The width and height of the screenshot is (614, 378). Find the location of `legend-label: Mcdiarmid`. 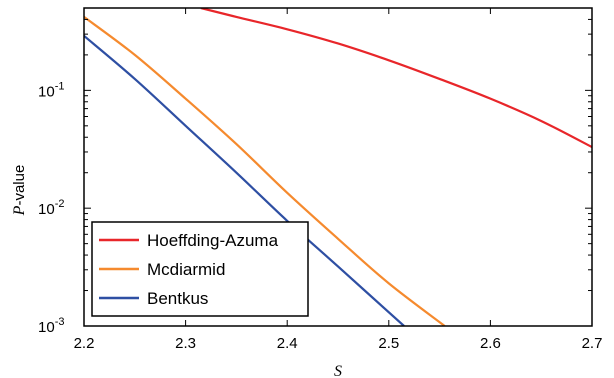

legend-label: Mcdiarmid is located at coordinates (186, 269).